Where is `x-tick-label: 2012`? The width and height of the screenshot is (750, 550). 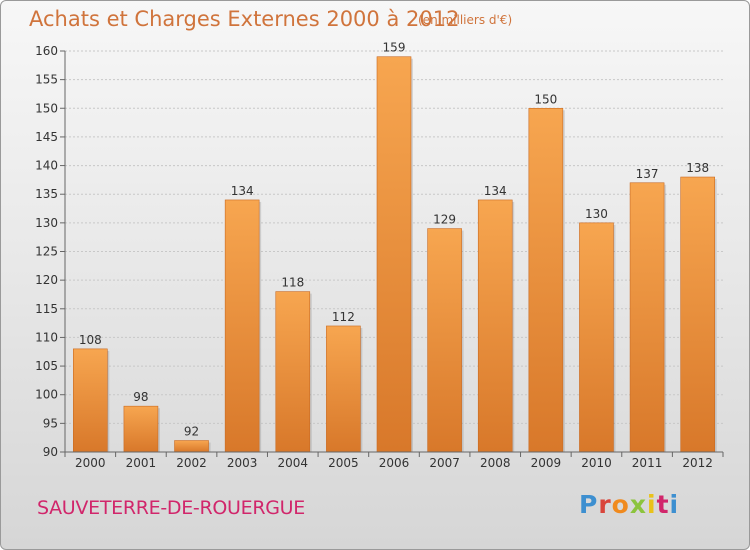
x-tick-label: 2012 is located at coordinates (697, 463).